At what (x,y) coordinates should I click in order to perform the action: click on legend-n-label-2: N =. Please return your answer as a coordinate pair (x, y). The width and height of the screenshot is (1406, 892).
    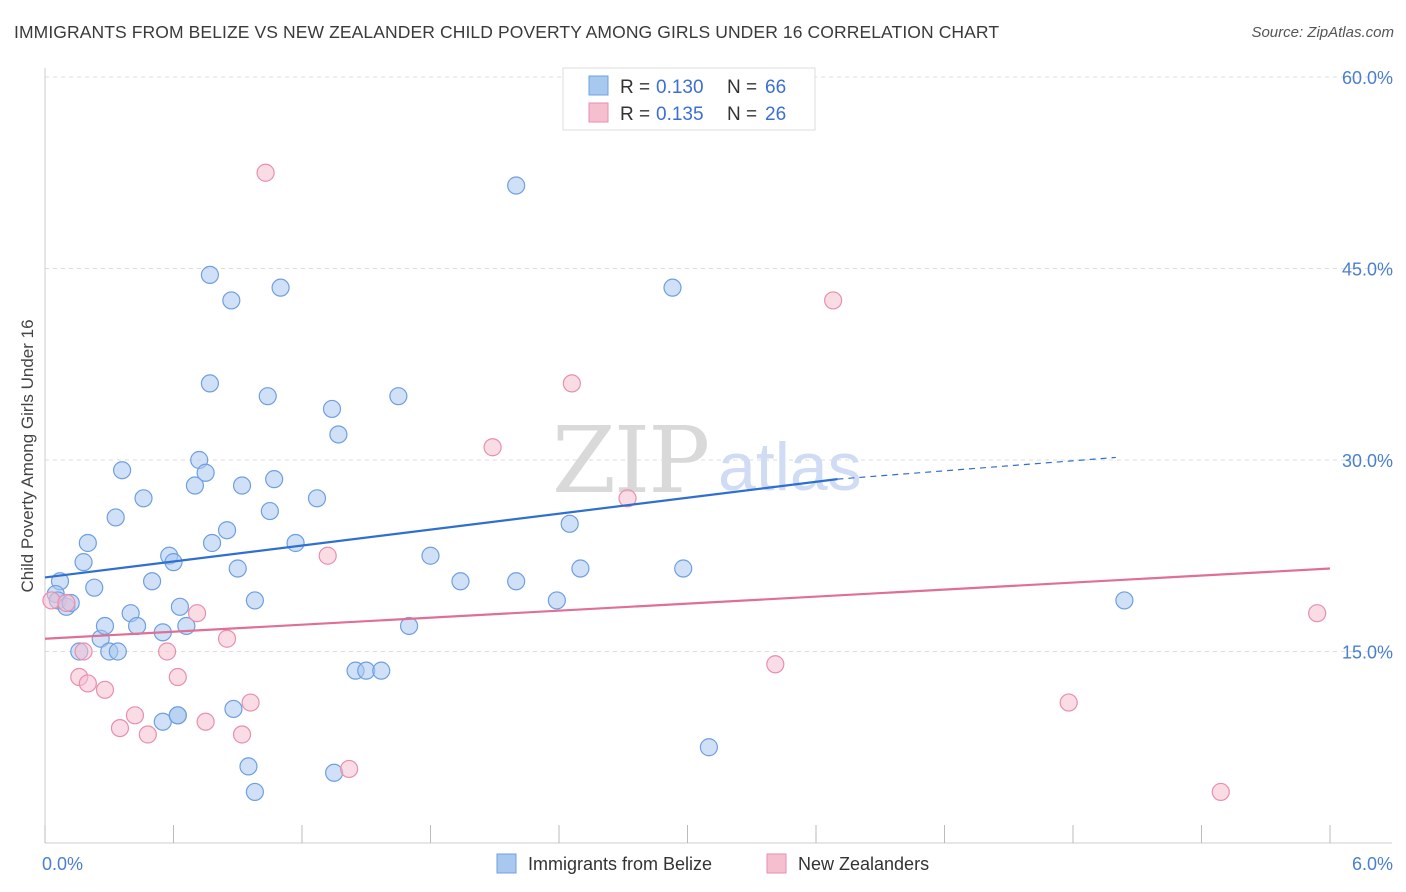
    Looking at the image, I should click on (742, 114).